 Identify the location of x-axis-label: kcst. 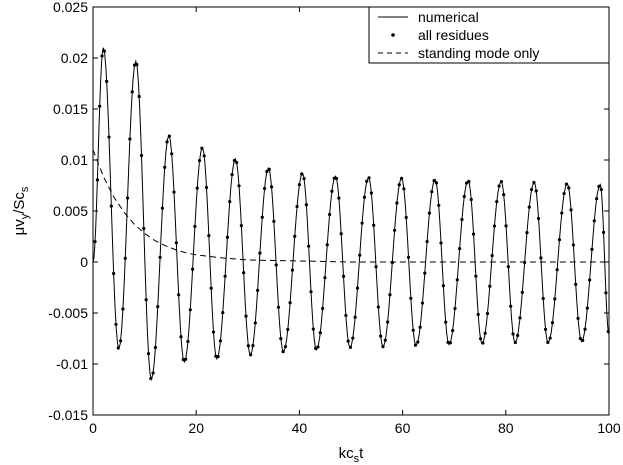
(352, 455).